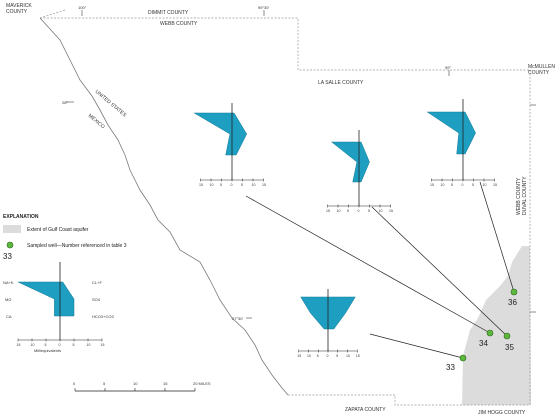 Image resolution: width=559 pixels, height=419 pixels. I want to click on stiff-tick-label-legend-1: 10, so click(33, 345).